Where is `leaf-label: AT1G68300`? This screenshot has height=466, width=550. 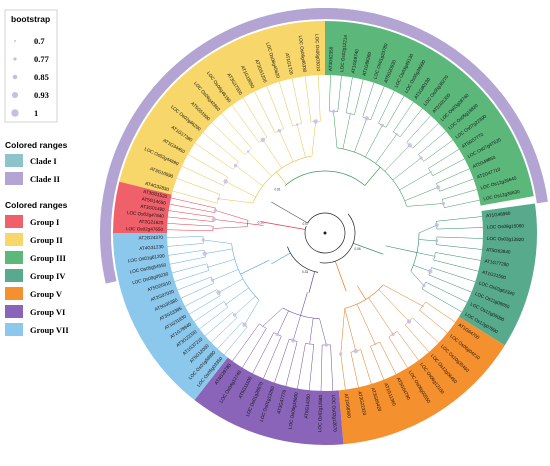
leaf-label: AT1G68300 is located at coordinates (348, 405).